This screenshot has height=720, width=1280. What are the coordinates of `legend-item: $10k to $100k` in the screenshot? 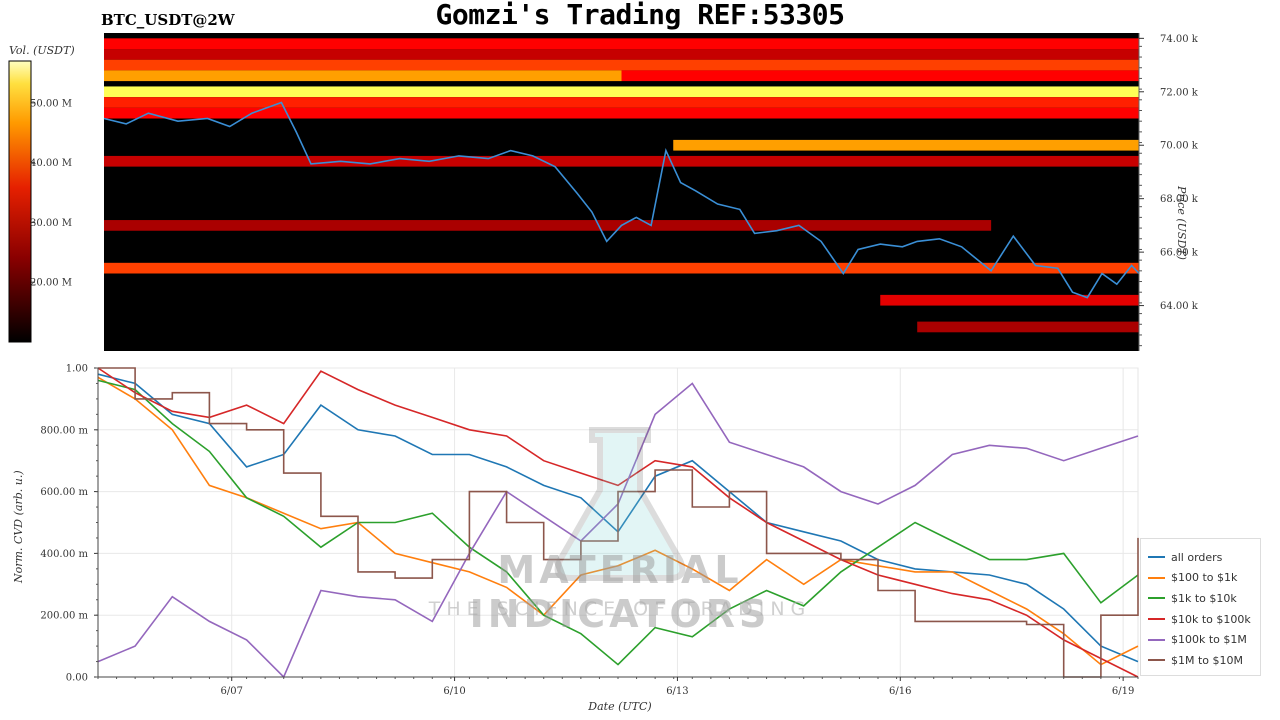 It's located at (1200, 619).